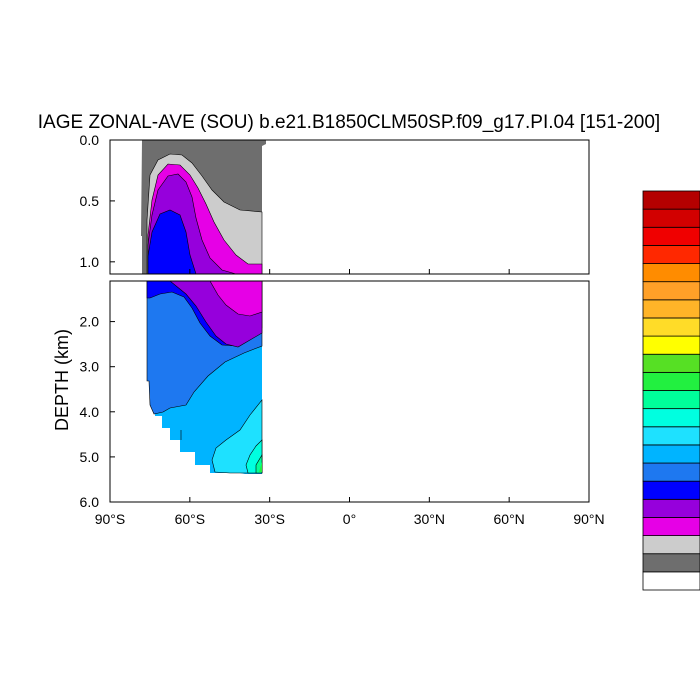 The width and height of the screenshot is (700, 700). Describe the element at coordinates (588, 519) in the screenshot. I see `x-tick-label: 90°N` at that location.